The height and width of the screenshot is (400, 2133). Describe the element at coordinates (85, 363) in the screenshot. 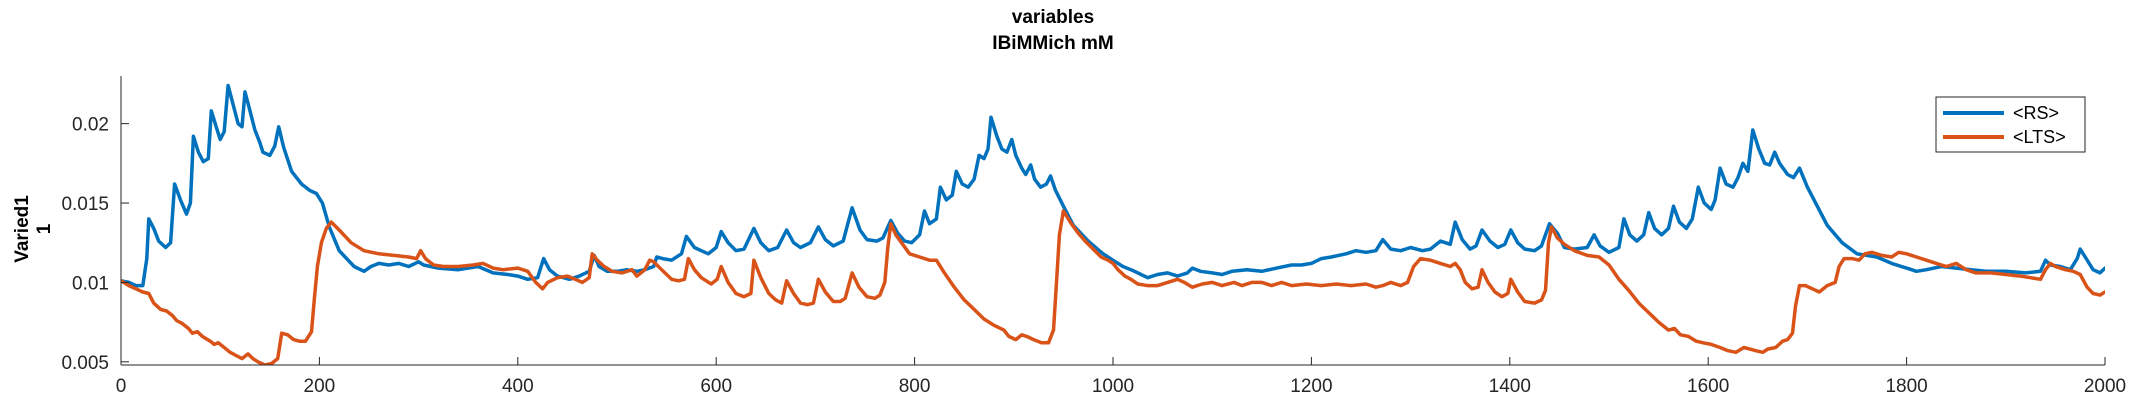

I see `y-tick-label: 0.005` at that location.